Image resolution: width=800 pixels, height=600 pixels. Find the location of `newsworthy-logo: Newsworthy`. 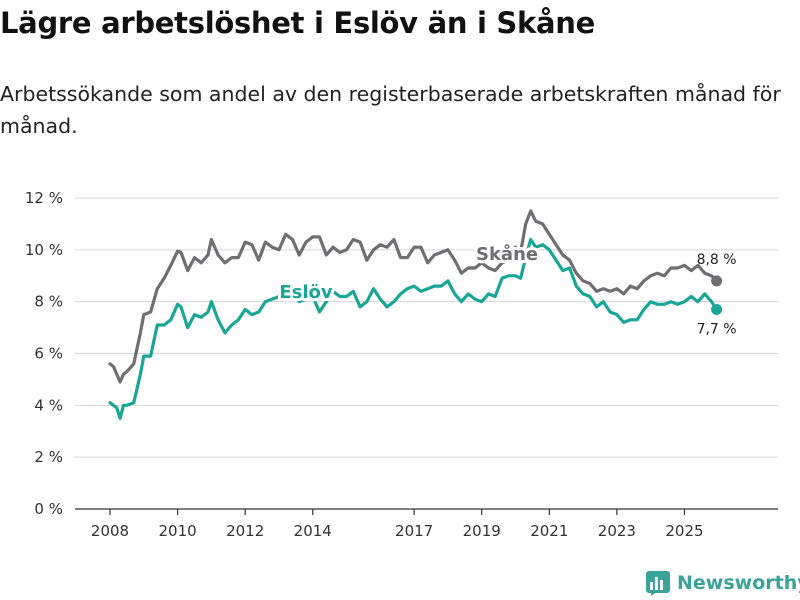

newsworthy-logo: Newsworthy is located at coordinates (722, 583).